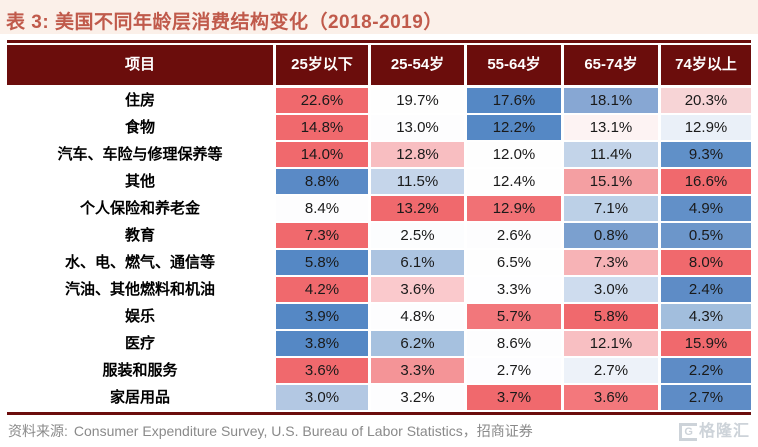  Describe the element at coordinates (611, 235) in the screenshot. I see `value-cell: 0.8%` at that location.